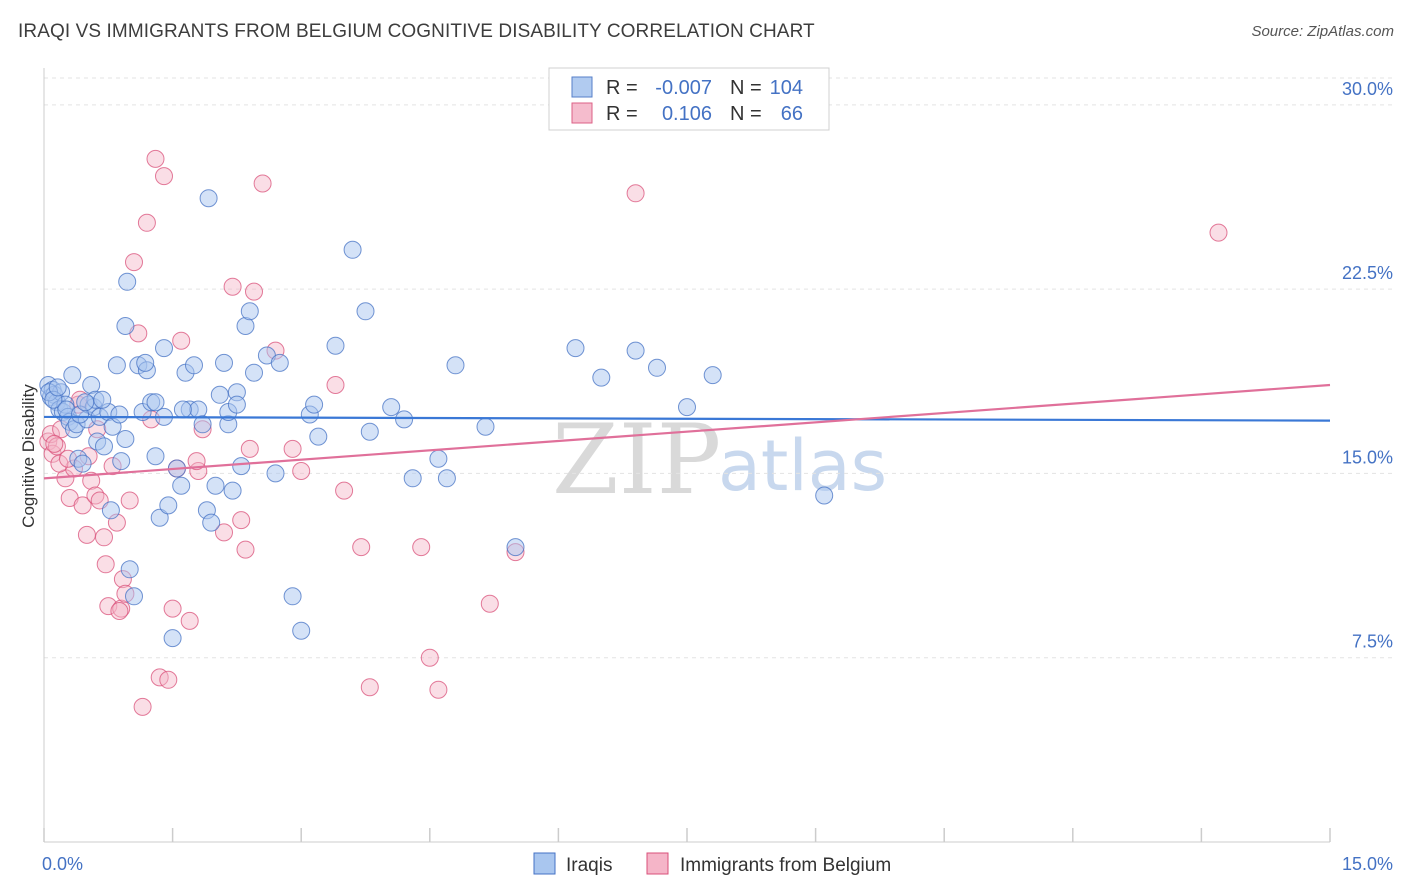  I want to click on x-tick-label-min: 0.0%, so click(62, 864).